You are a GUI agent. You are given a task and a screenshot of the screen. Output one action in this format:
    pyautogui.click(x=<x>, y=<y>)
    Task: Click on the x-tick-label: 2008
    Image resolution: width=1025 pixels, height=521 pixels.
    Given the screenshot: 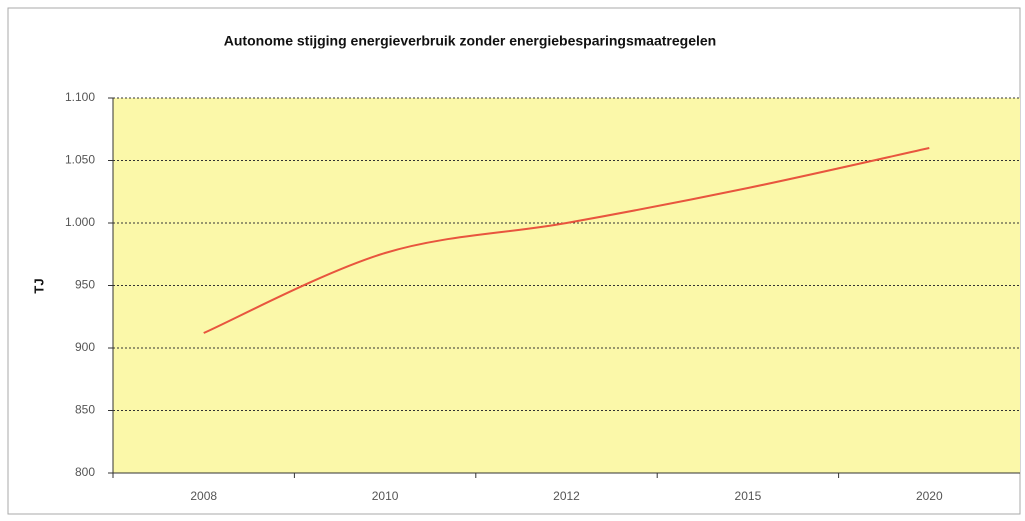 What is the action you would take?
    pyautogui.click(x=203, y=496)
    